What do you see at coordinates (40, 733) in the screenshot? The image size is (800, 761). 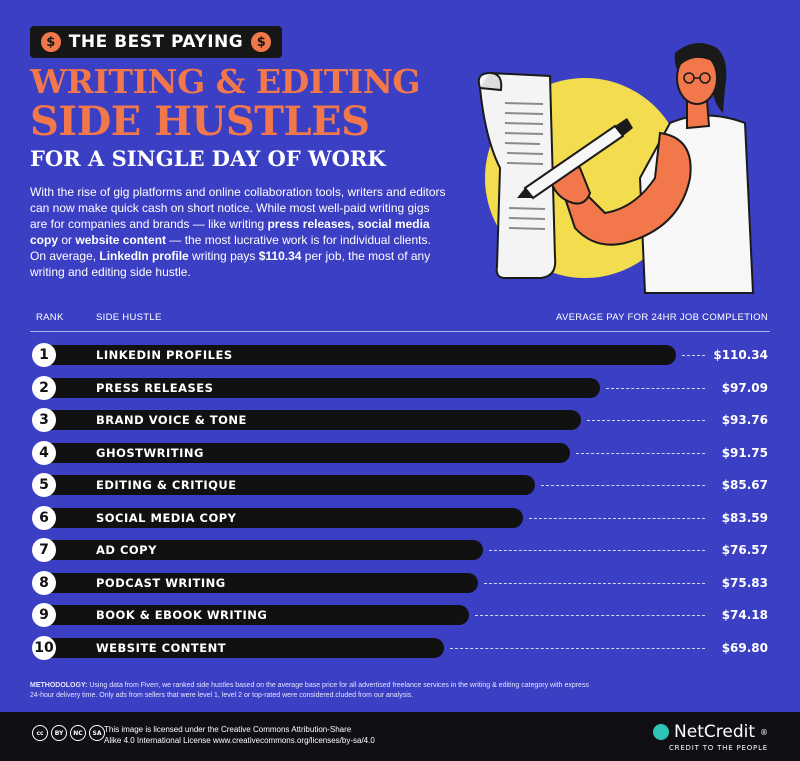 I see `cc-badge-icon: cc` at bounding box center [40, 733].